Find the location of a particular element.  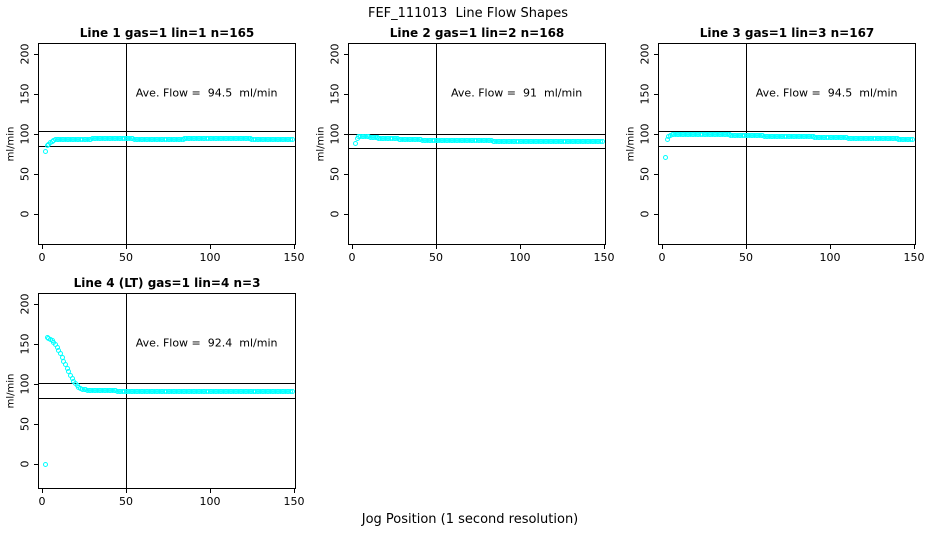

ave-flow-annotation: Ave. Flow = 91 ml/min is located at coordinates (517, 93).